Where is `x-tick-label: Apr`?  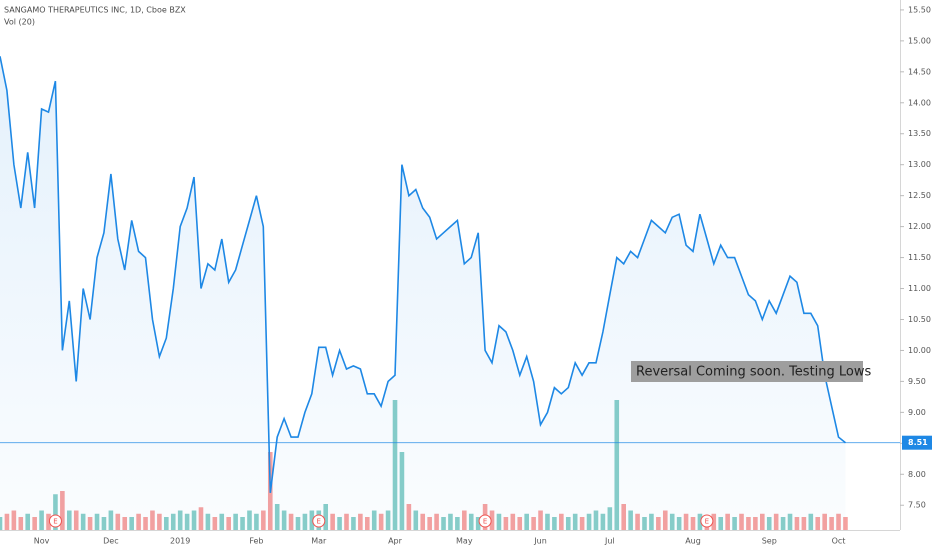 x-tick-label: Apr is located at coordinates (395, 541).